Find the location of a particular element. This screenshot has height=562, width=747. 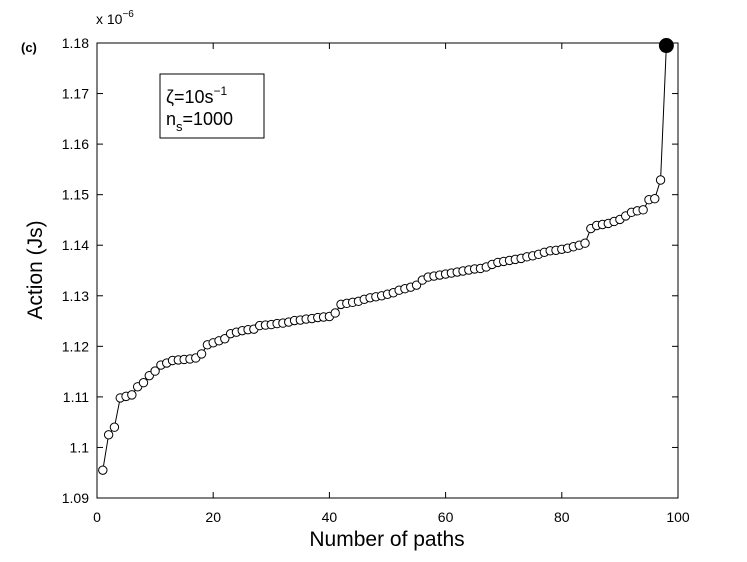

y-axis-label: Action (Js) is located at coordinates (35, 269).